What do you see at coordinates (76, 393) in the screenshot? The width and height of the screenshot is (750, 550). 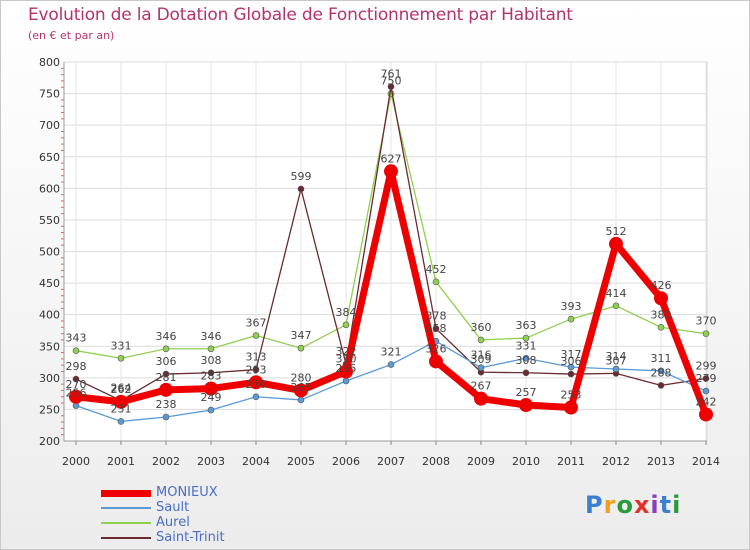 I see `data-label: 256` at bounding box center [76, 393].